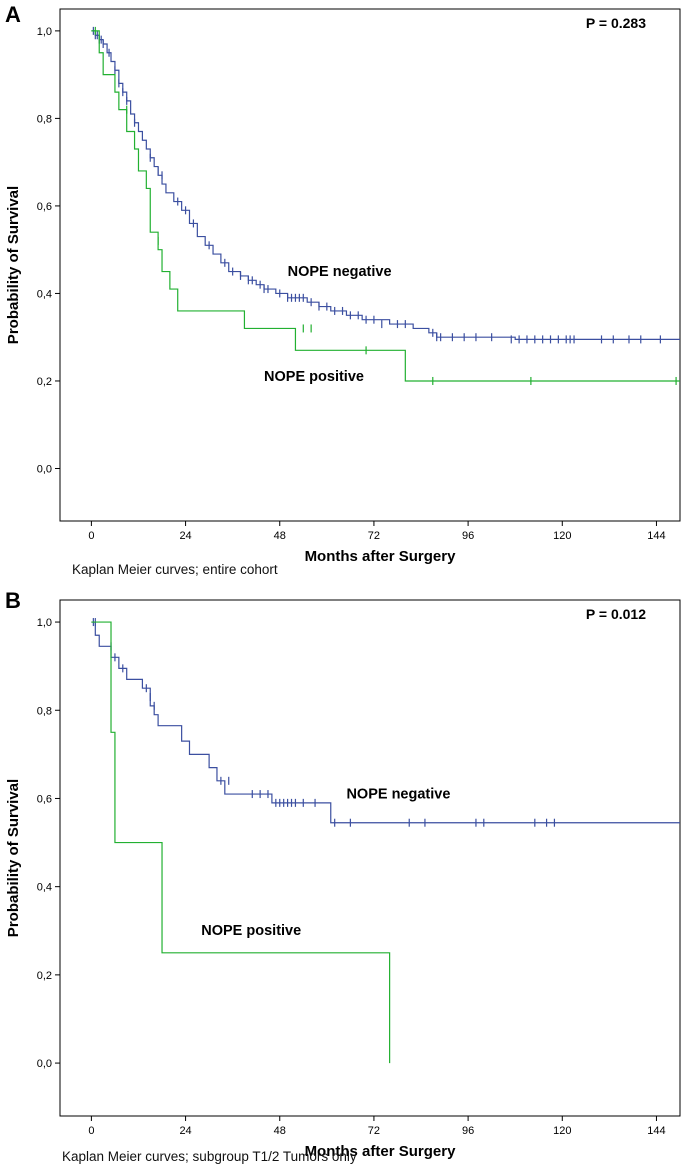 This screenshot has width=685, height=1171. I want to click on figure-caption: Kaplan Meier curves; entire cohort, so click(175, 569).